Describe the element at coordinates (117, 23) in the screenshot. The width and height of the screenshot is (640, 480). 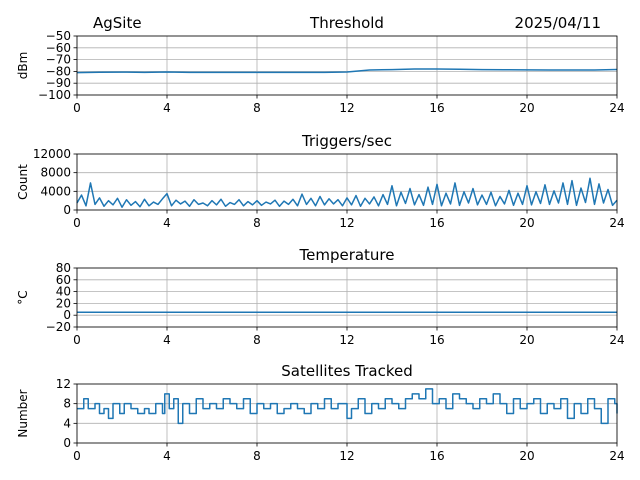
I see `site-label: AgSite` at that location.